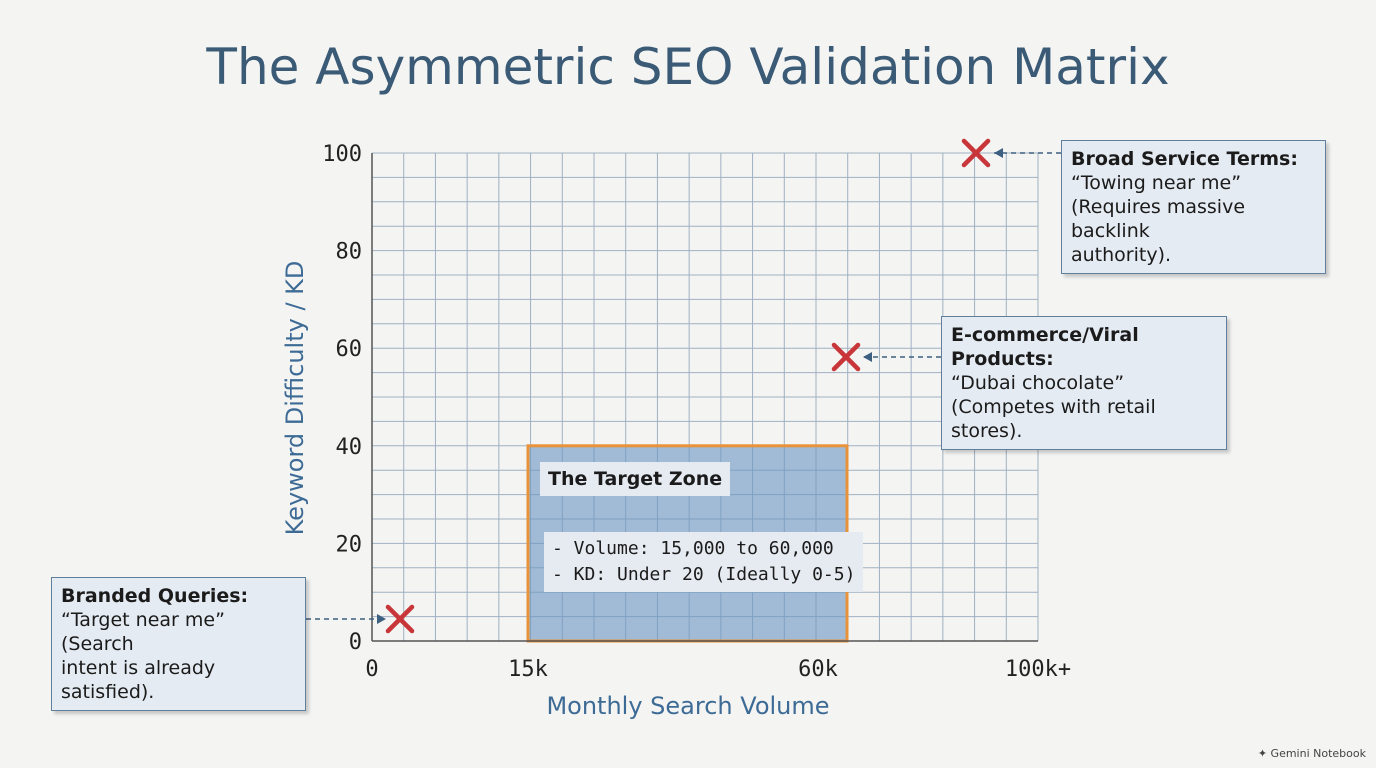 The width and height of the screenshot is (1376, 768). What do you see at coordinates (1038, 669) in the screenshot?
I see `x-tick-label: 100k+` at bounding box center [1038, 669].